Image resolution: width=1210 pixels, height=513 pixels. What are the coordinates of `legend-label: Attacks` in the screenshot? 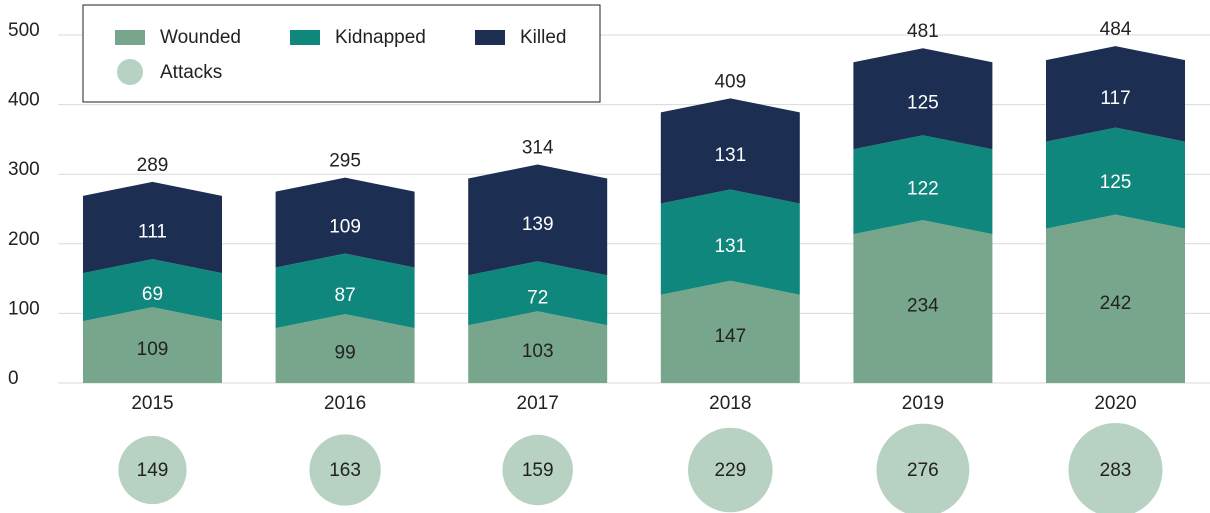 It's located at (191, 72).